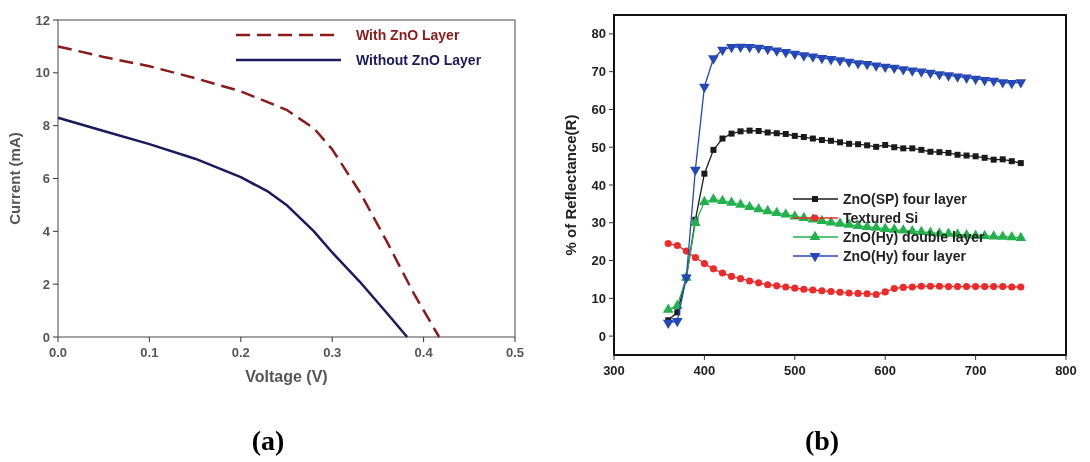 The width and height of the screenshot is (1090, 462). What do you see at coordinates (822, 440) in the screenshot?
I see `text: (b)` at bounding box center [822, 440].